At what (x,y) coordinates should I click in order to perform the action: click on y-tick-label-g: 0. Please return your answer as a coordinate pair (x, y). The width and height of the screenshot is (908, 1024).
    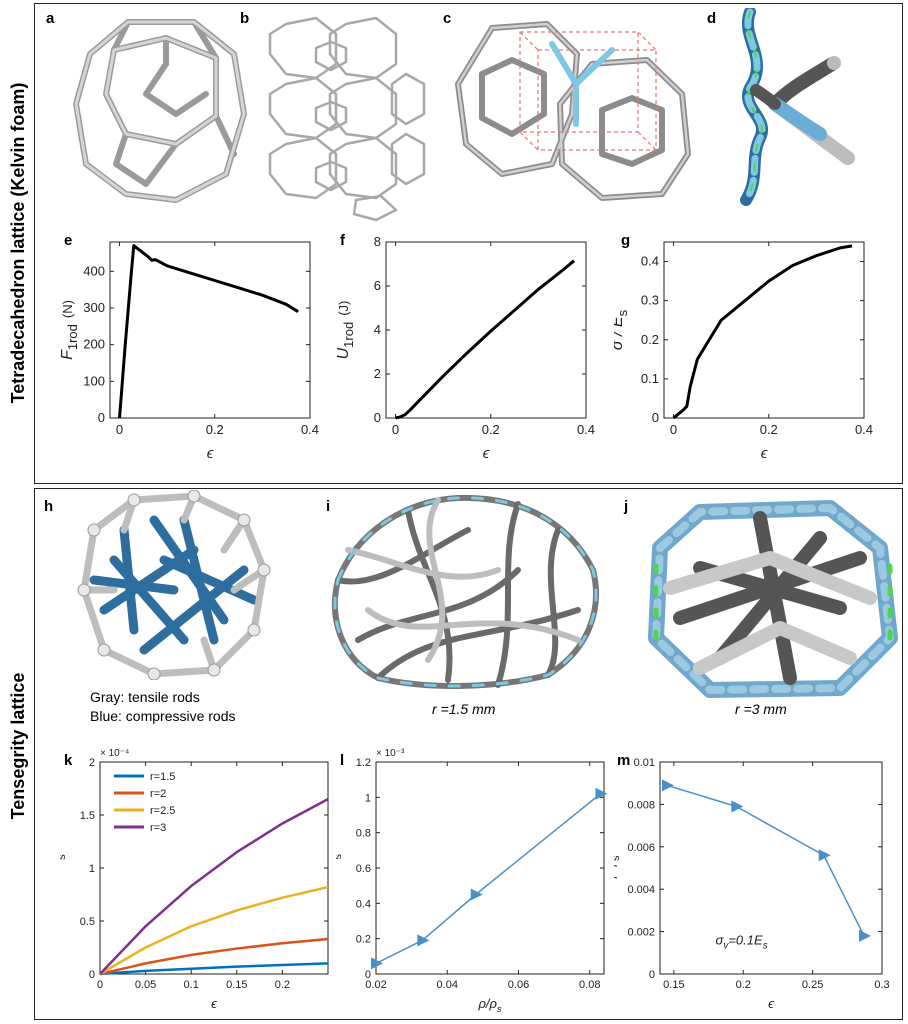
    Looking at the image, I should click on (655, 417).